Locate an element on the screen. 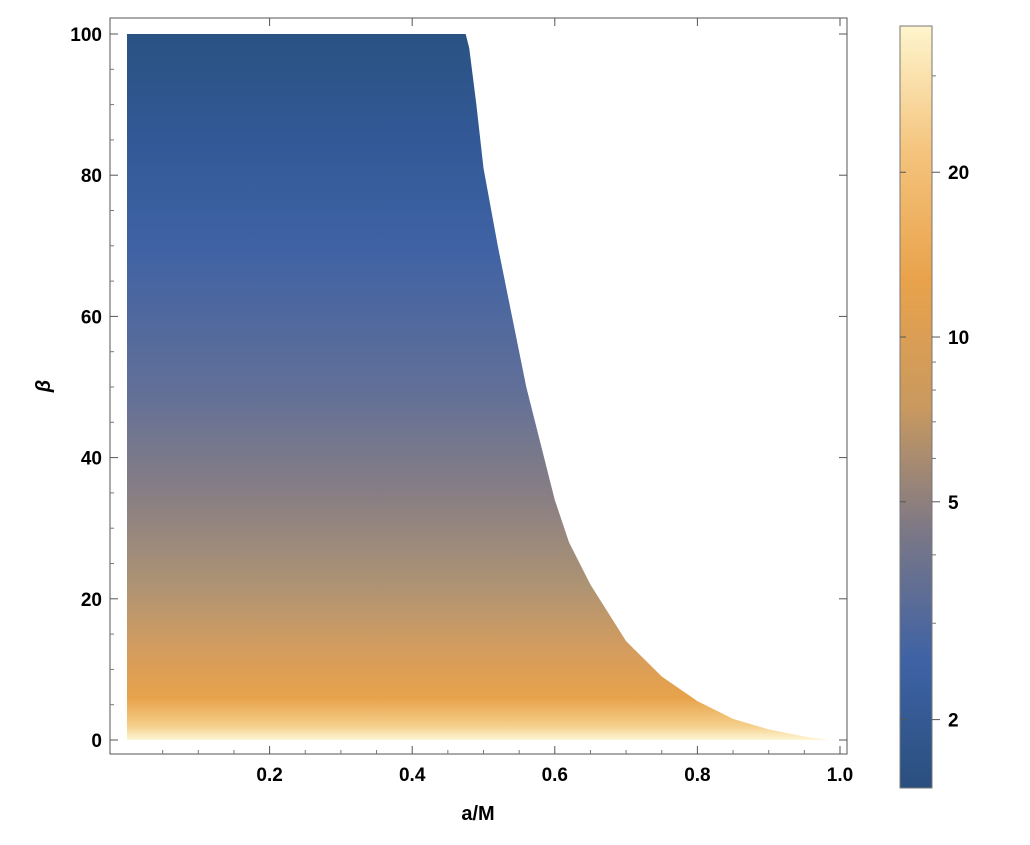  colorbar-tick-label: 20 is located at coordinates (958, 173).